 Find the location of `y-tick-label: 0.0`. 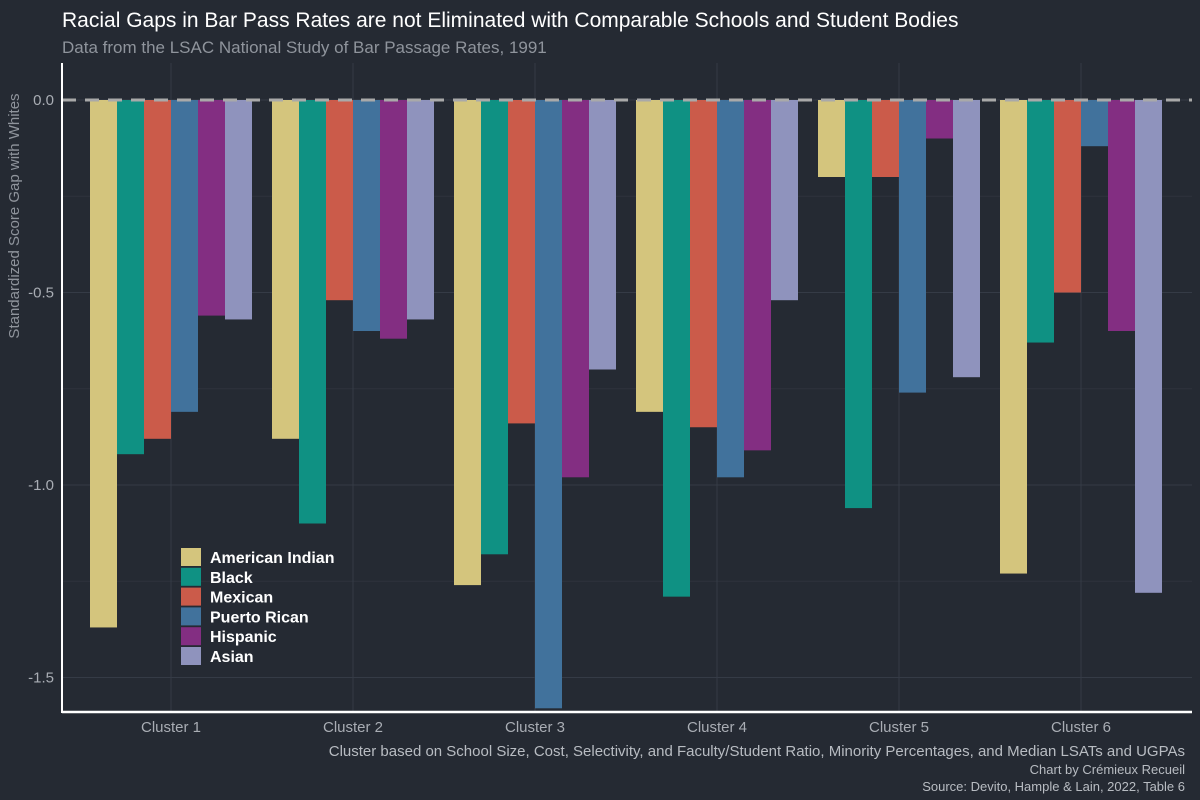

y-tick-label: 0.0 is located at coordinates (43, 100).